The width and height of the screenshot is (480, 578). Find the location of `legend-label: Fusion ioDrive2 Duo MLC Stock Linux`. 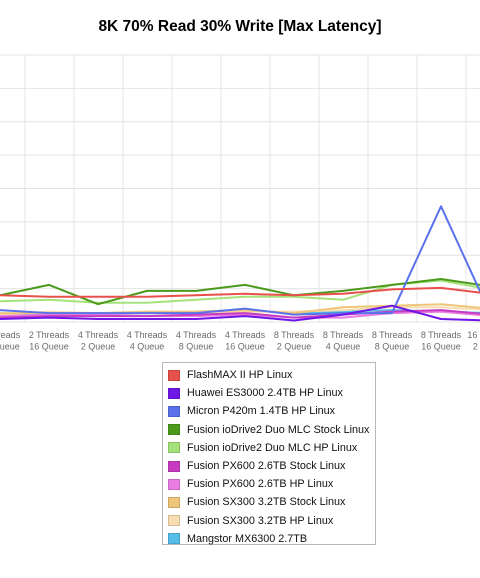

legend-label: Fusion ioDrive2 Duo MLC Stock Linux is located at coordinates (278, 429).